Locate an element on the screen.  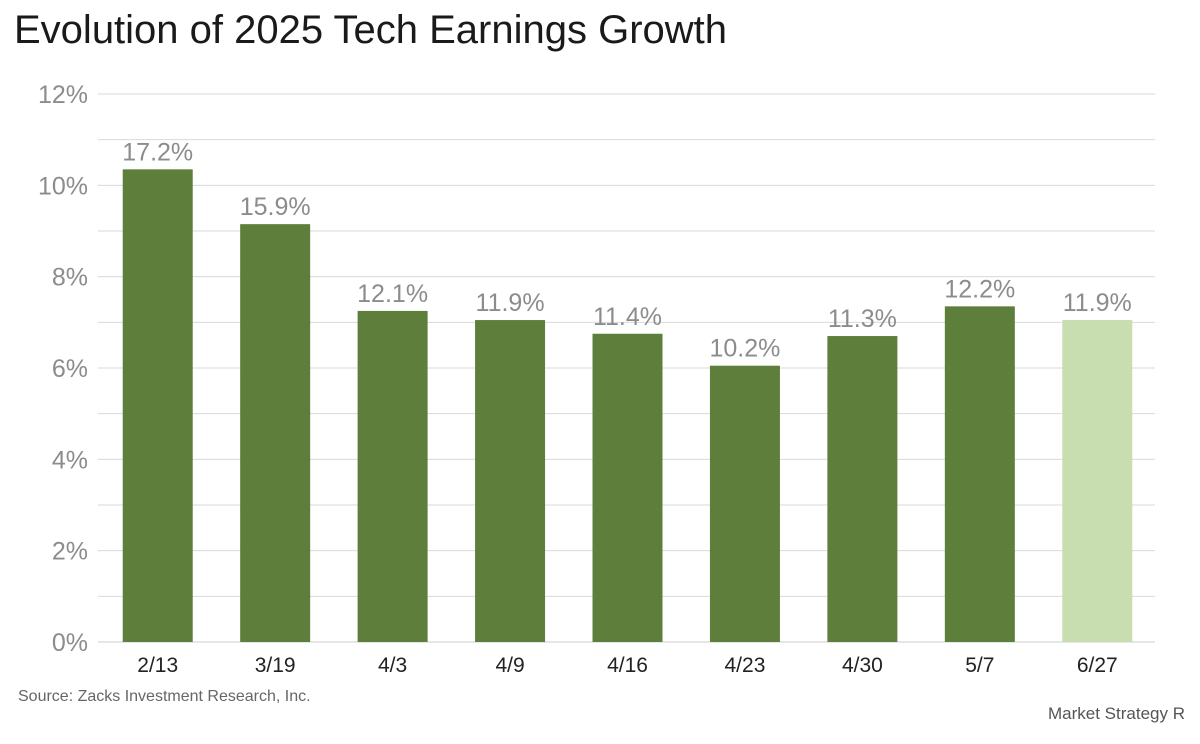
chart-title: Evolution of 2025 Tech Earnings Growth is located at coordinates (371, 30).